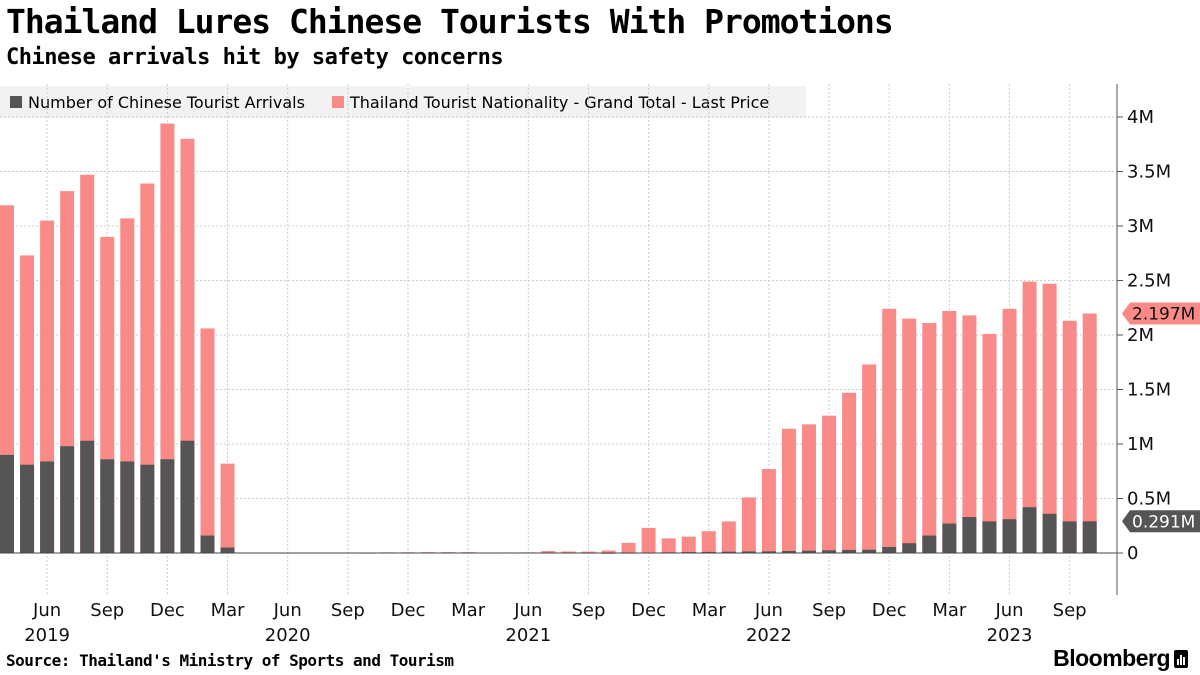 The width and height of the screenshot is (1200, 675). Describe the element at coordinates (1140, 444) in the screenshot. I see `y-tick-label-2: 1M` at that location.